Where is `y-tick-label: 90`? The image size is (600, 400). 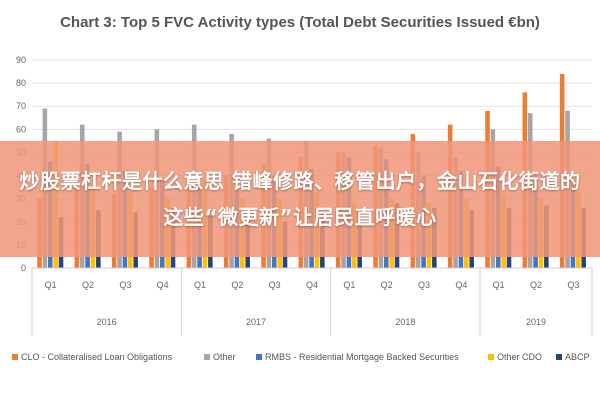
y-tick-label: 90 is located at coordinates (21, 60).